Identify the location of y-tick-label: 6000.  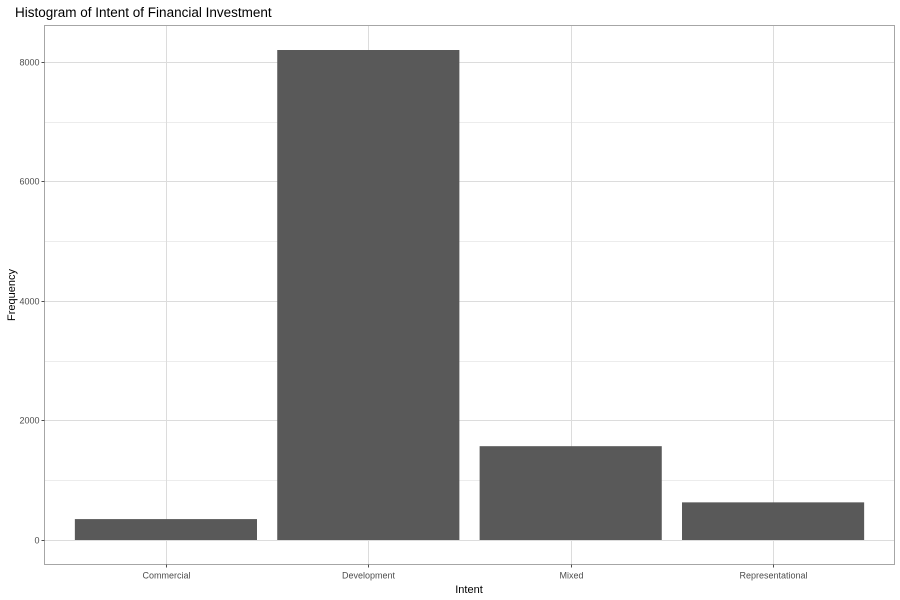
(29, 182).